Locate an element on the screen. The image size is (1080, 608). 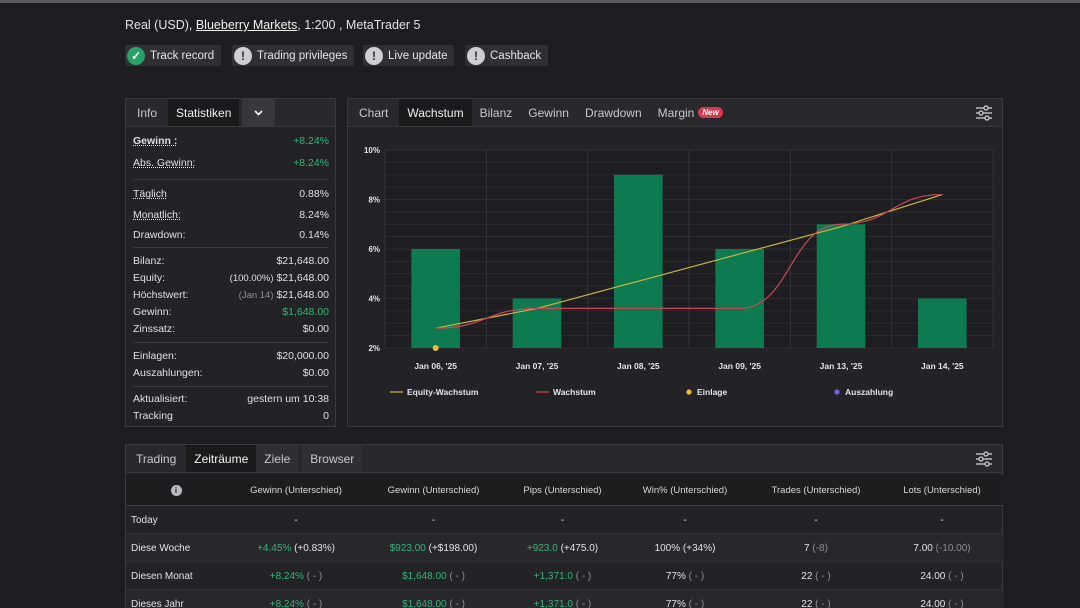
broker-link: Blueberry Markets is located at coordinates (246, 25).